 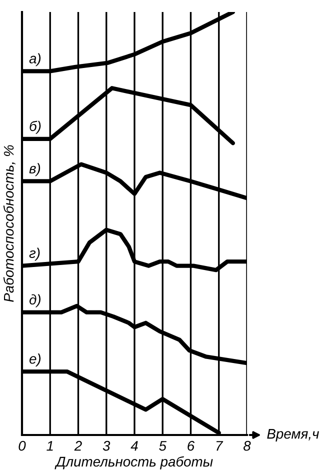 I want to click on series-label: д), so click(x=35, y=301).